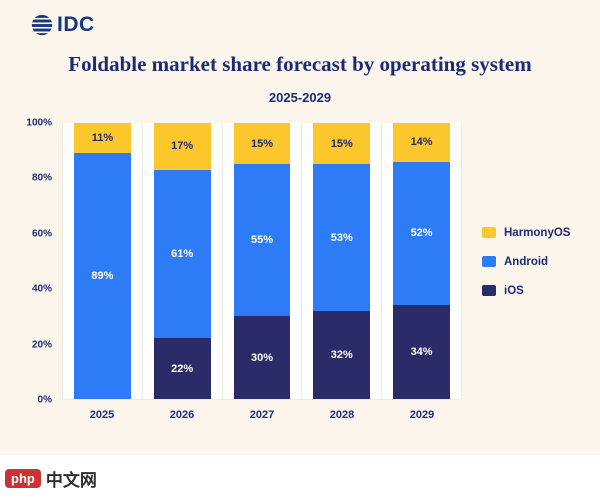 Image resolution: width=600 pixels, height=501 pixels. I want to click on segment-value-label: 52%, so click(421, 233).